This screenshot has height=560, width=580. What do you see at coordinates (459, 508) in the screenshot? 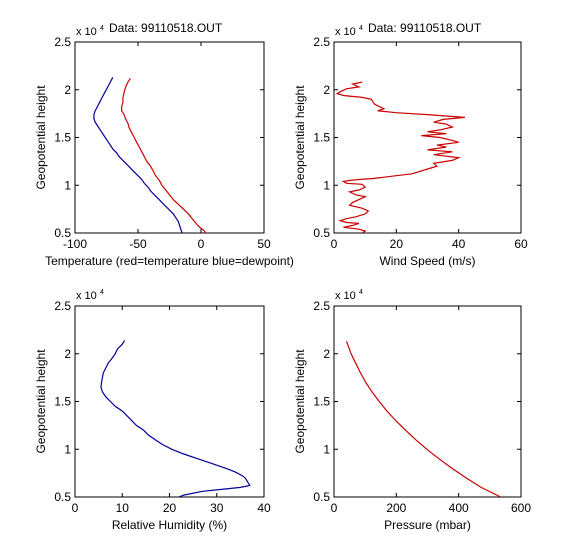
I see `x-tick-label: 400` at bounding box center [459, 508].